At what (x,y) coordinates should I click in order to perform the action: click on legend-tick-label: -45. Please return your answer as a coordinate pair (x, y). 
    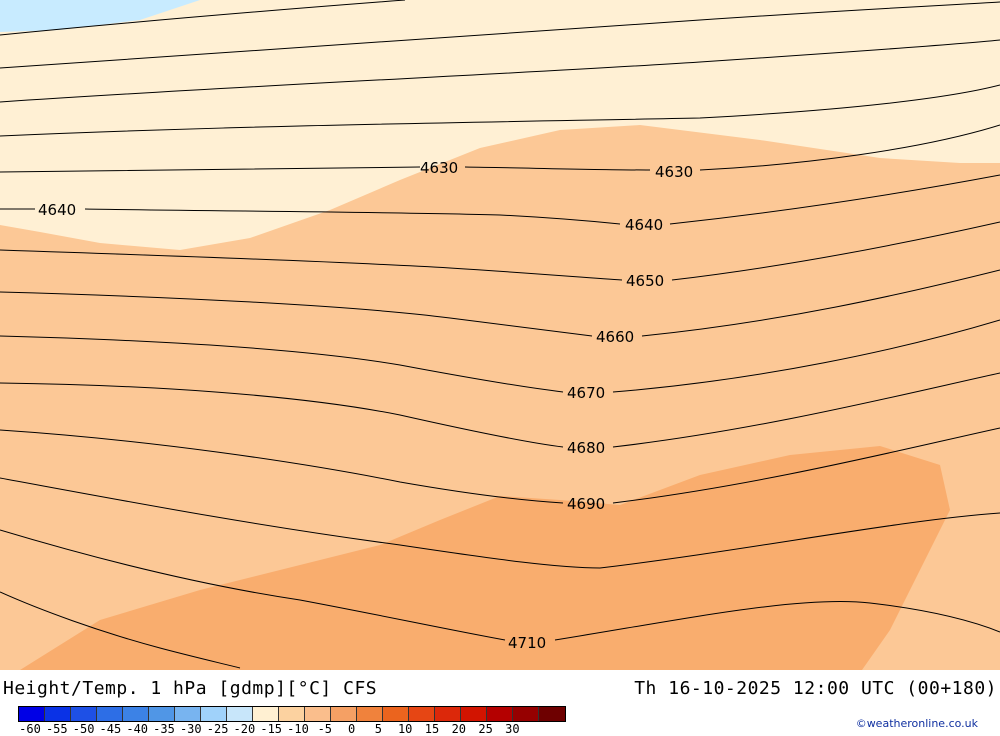
    Looking at the image, I should click on (110, 729).